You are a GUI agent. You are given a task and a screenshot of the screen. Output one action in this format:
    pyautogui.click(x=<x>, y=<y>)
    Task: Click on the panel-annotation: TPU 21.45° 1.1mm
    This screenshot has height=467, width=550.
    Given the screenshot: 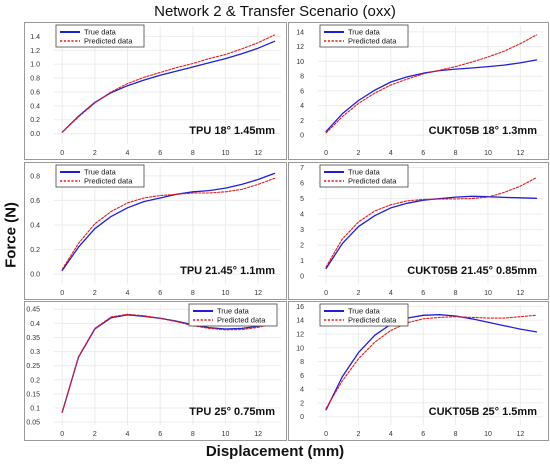 What is the action you would take?
    pyautogui.click(x=227, y=271)
    